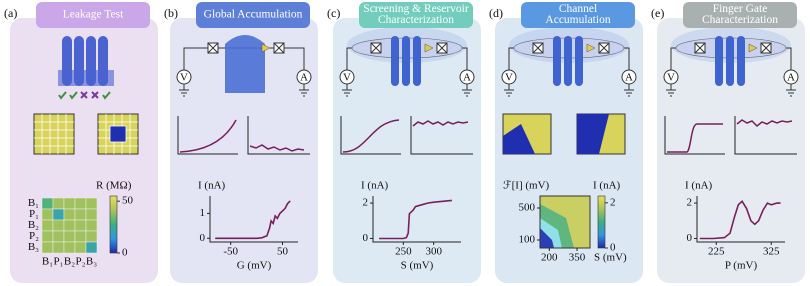 This screenshot has height=286, width=810. What do you see at coordinates (10, 13) in the screenshot?
I see `panel-letter: (a)` at bounding box center [10, 13].